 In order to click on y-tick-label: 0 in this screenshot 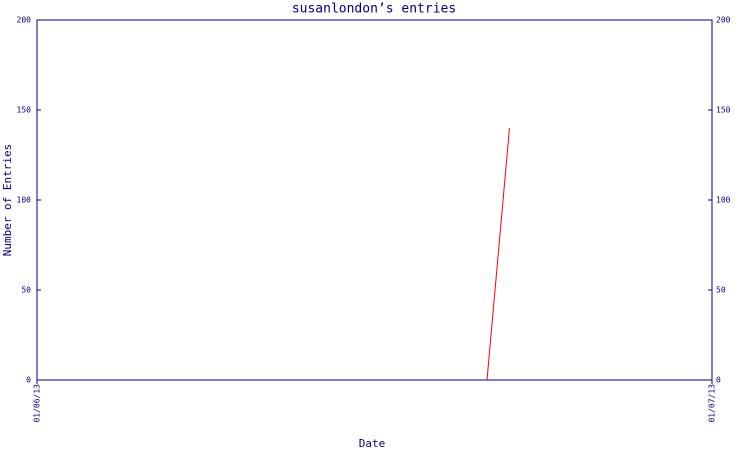, I will do `click(28, 380)`.